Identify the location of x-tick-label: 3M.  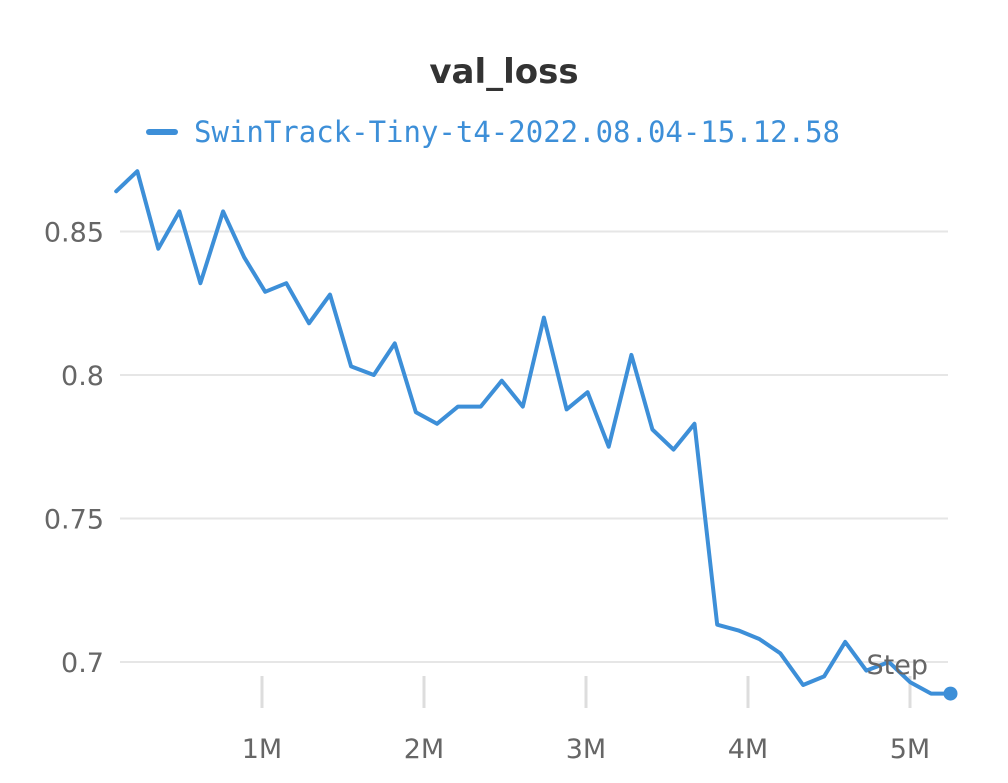
(586, 749).